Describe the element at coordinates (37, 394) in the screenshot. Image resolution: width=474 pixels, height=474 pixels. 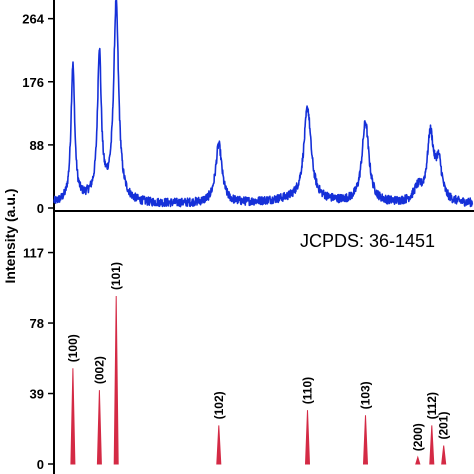
I see `bottom-y-tick-label: 39` at that location.